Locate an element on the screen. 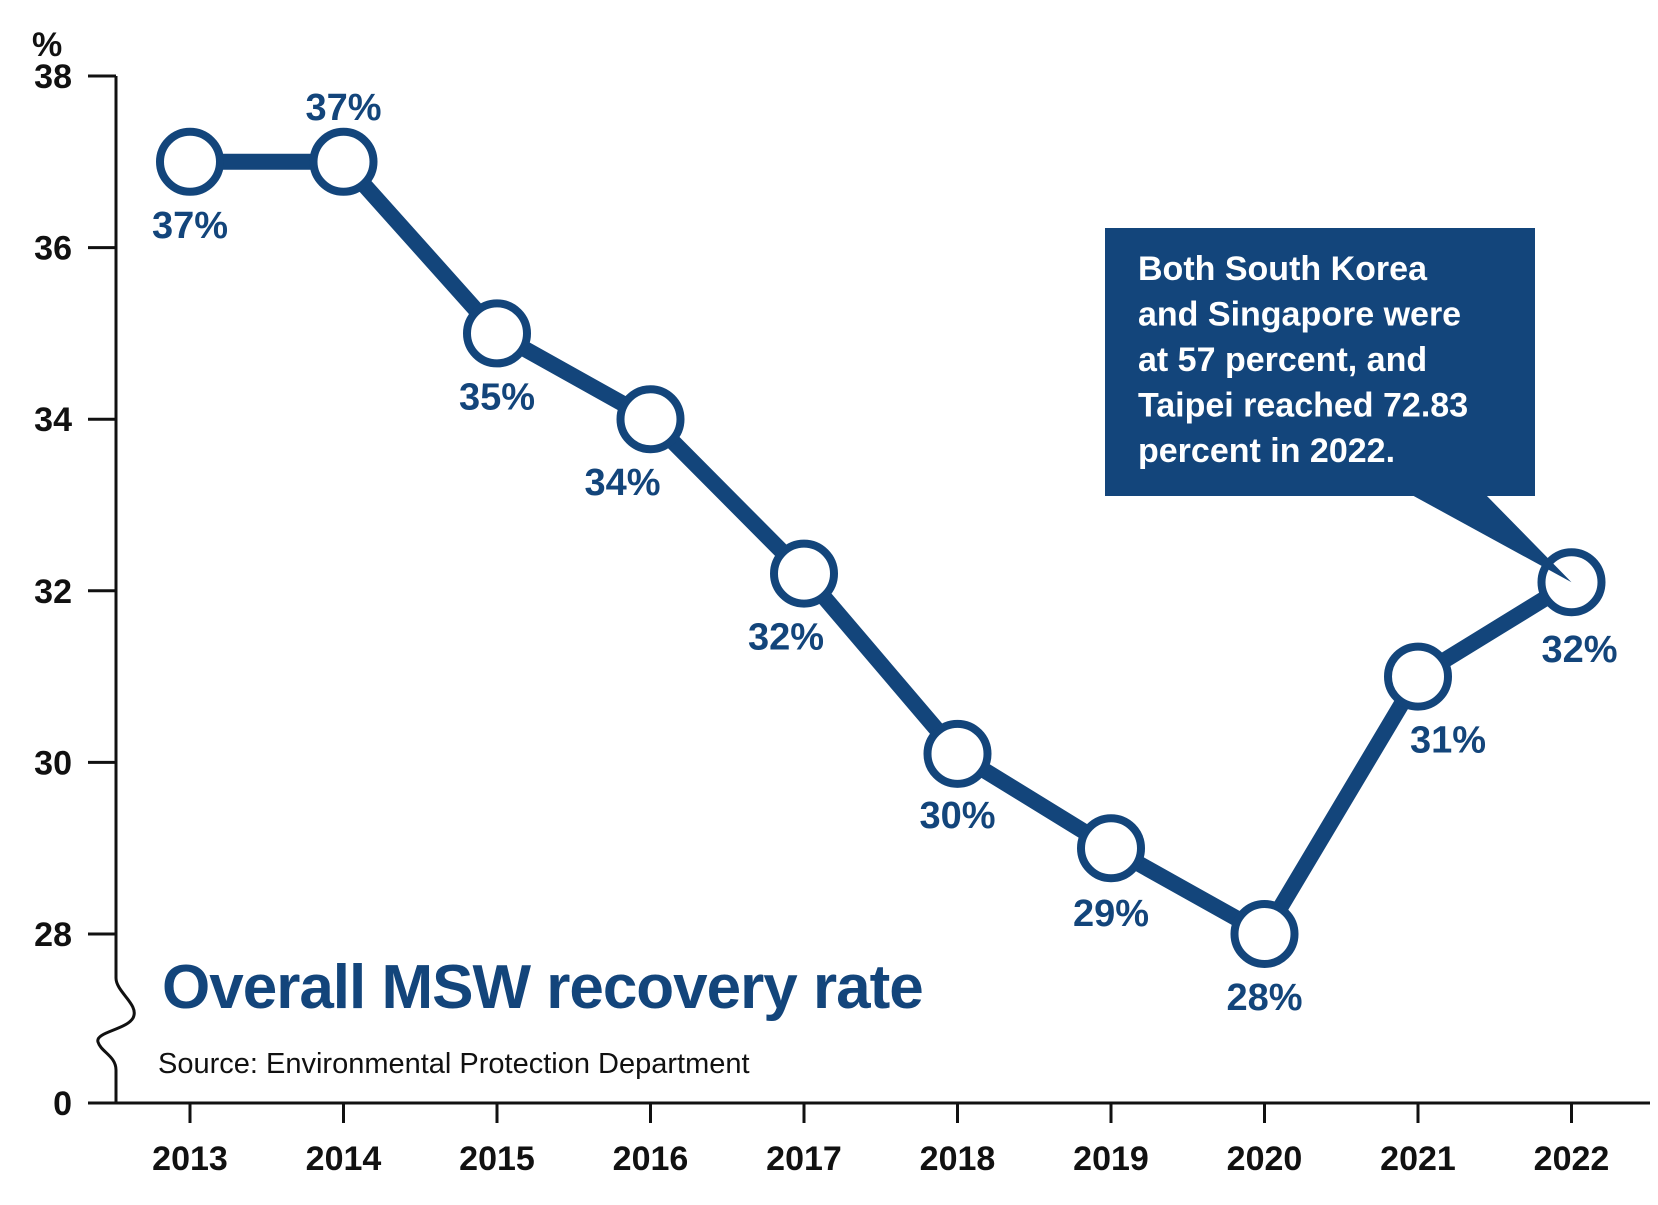 The height and width of the screenshot is (1205, 1658). chart-title: Overall MSW recovery rate is located at coordinates (542, 987).